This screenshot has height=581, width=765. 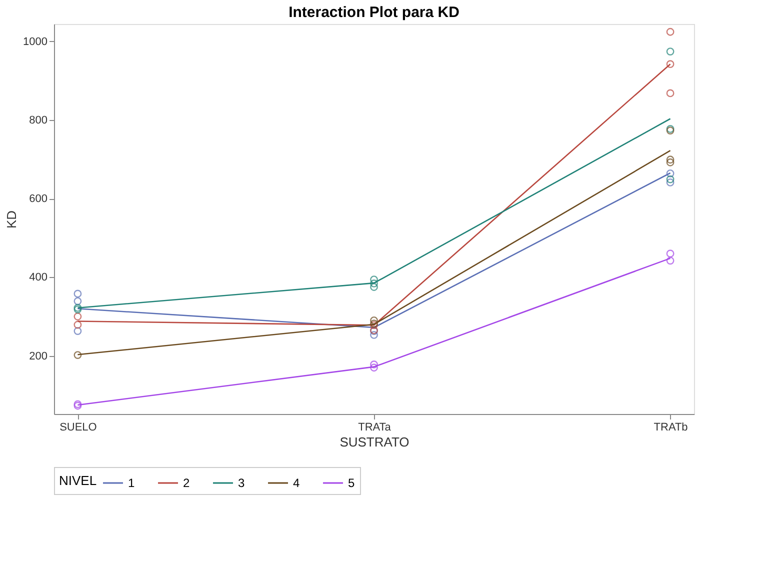 What do you see at coordinates (186, 483) in the screenshot?
I see `legend-label: 2` at bounding box center [186, 483].